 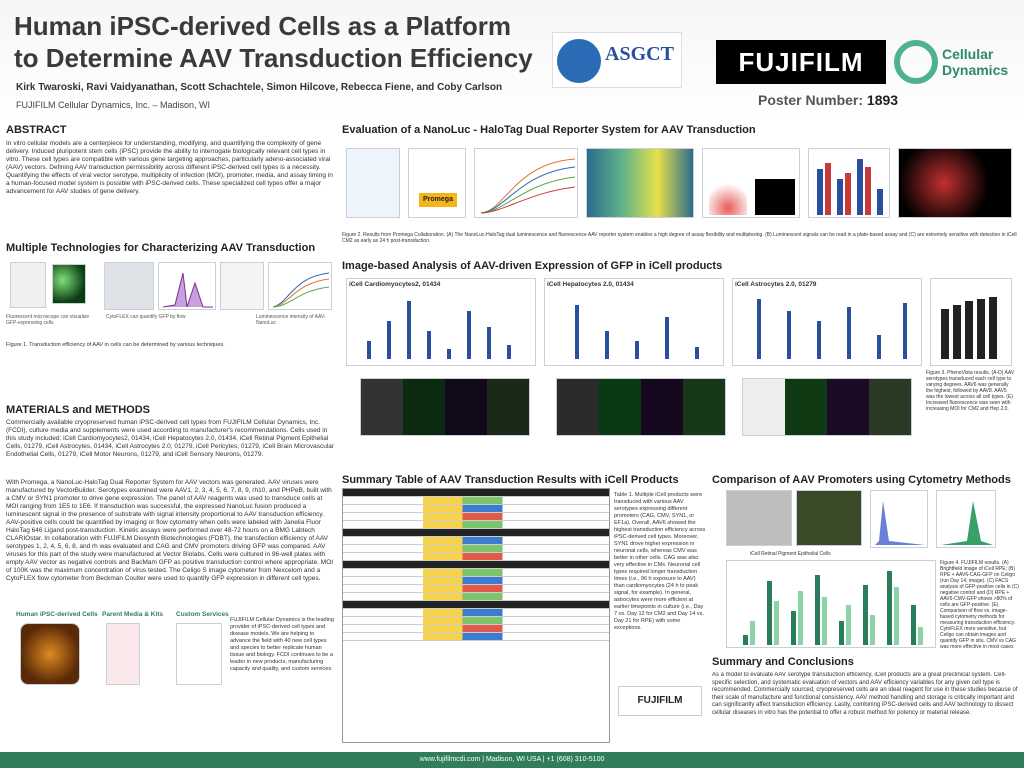 What do you see at coordinates (36, 130) in the screenshot?
I see `abstract-title: ABSTRACT` at bounding box center [36, 130].